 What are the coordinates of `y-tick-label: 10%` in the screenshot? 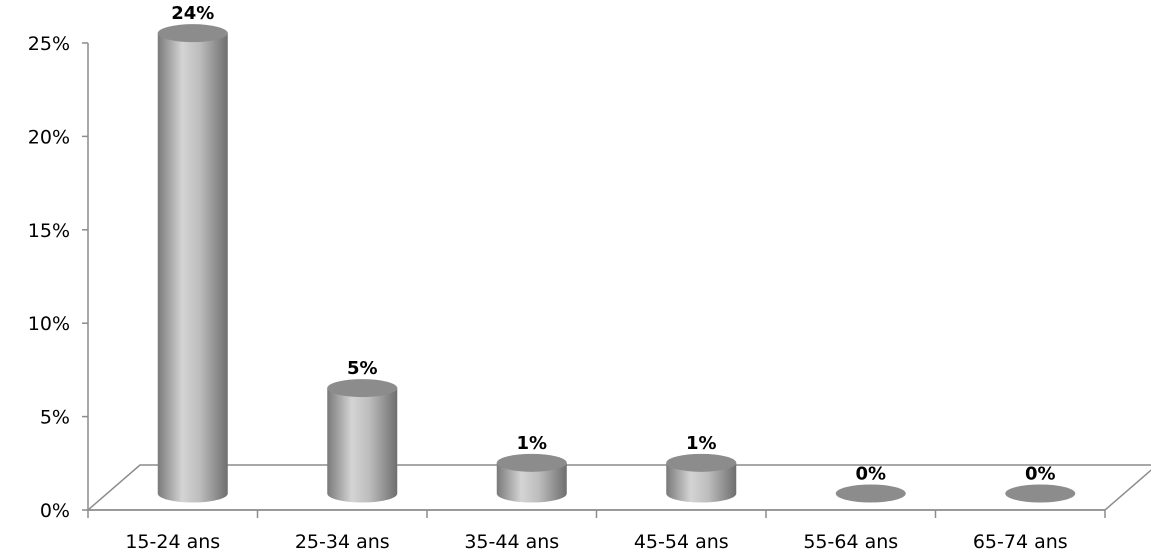 It's located at (49, 324).